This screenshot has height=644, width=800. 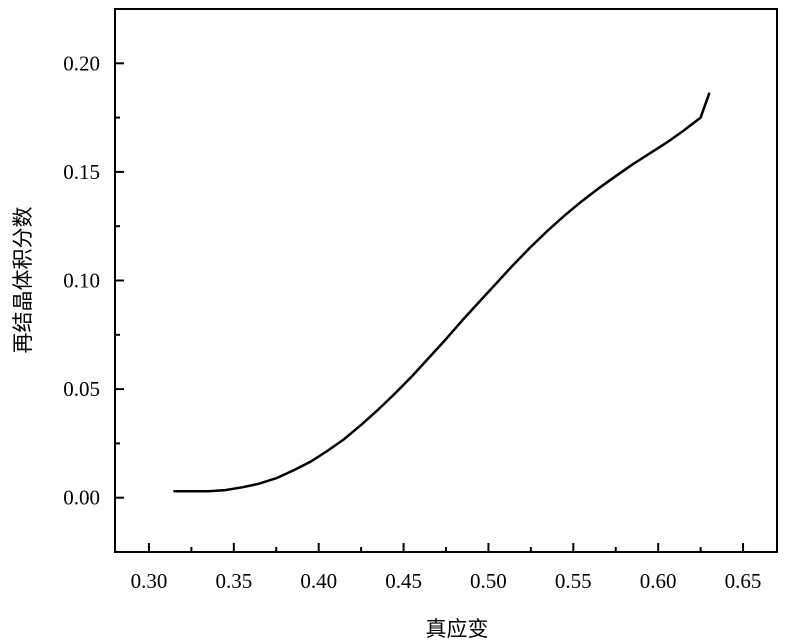 What do you see at coordinates (81, 498) in the screenshot?
I see `y-tick-label: 0.00` at bounding box center [81, 498].